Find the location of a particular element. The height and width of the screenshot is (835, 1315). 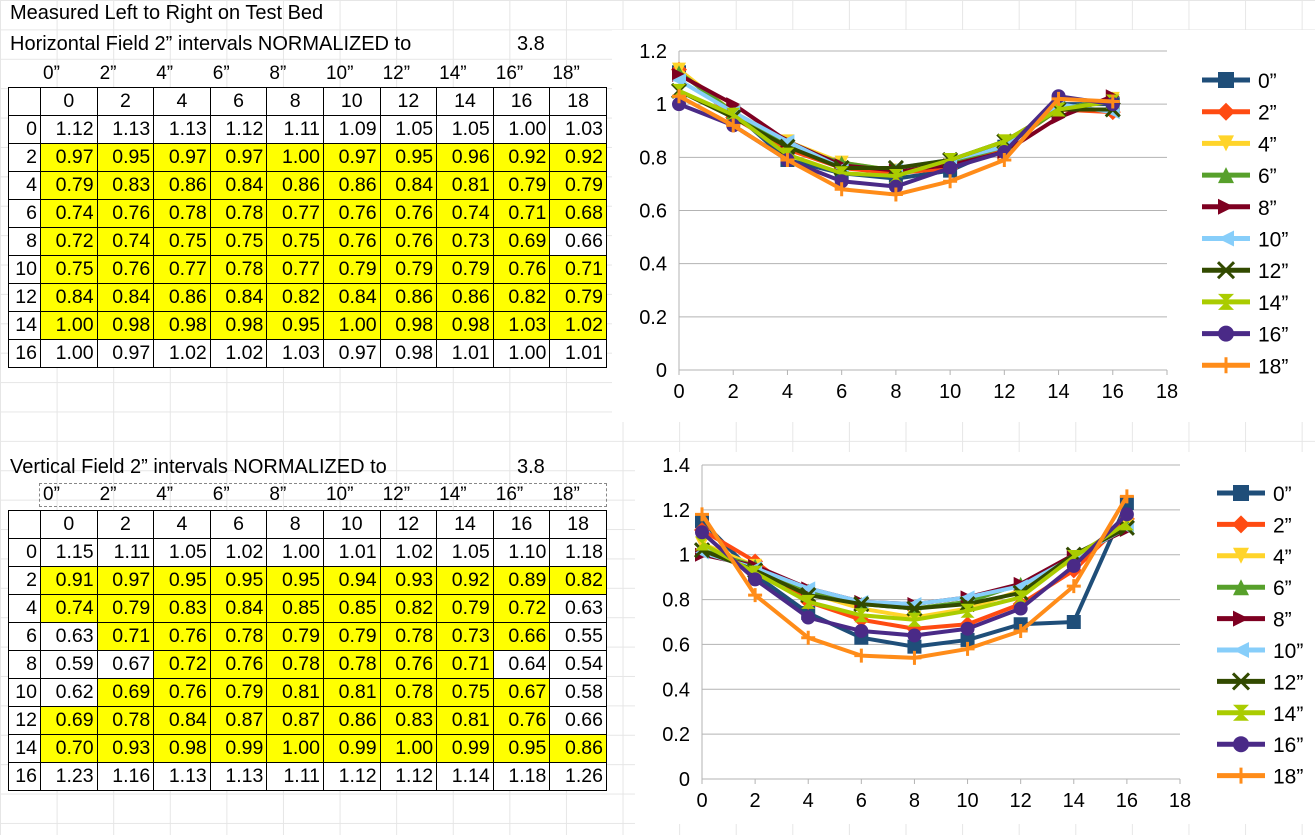

data-cell: 0.71 is located at coordinates (521, 213).